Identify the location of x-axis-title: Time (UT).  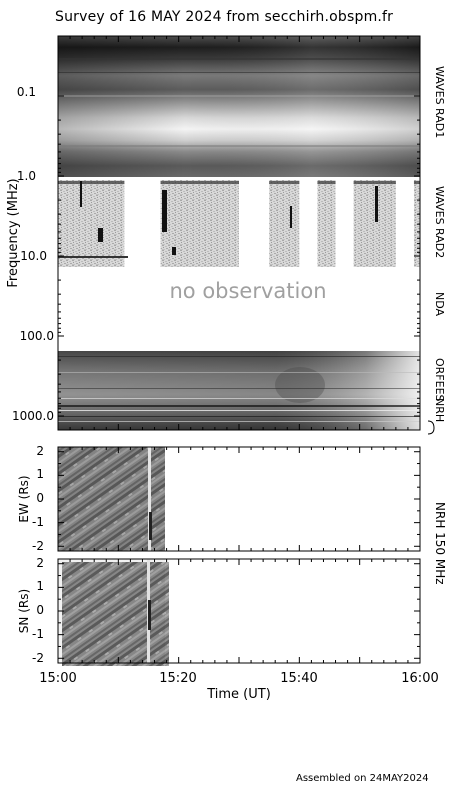
(238, 694).